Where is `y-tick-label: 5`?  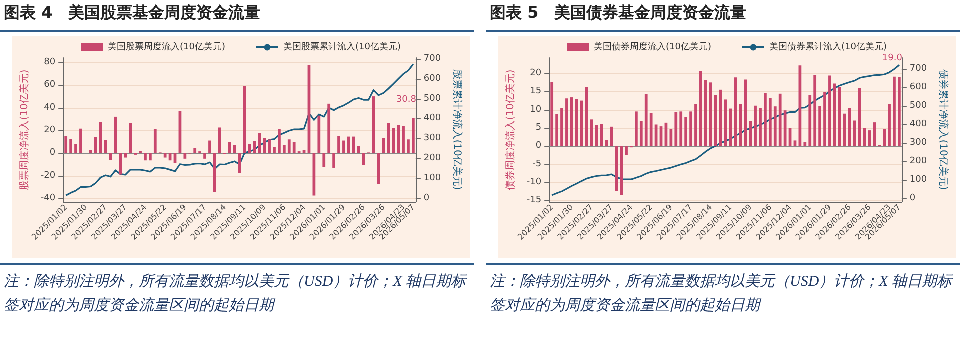 y-tick-label: 5 is located at coordinates (539, 128).